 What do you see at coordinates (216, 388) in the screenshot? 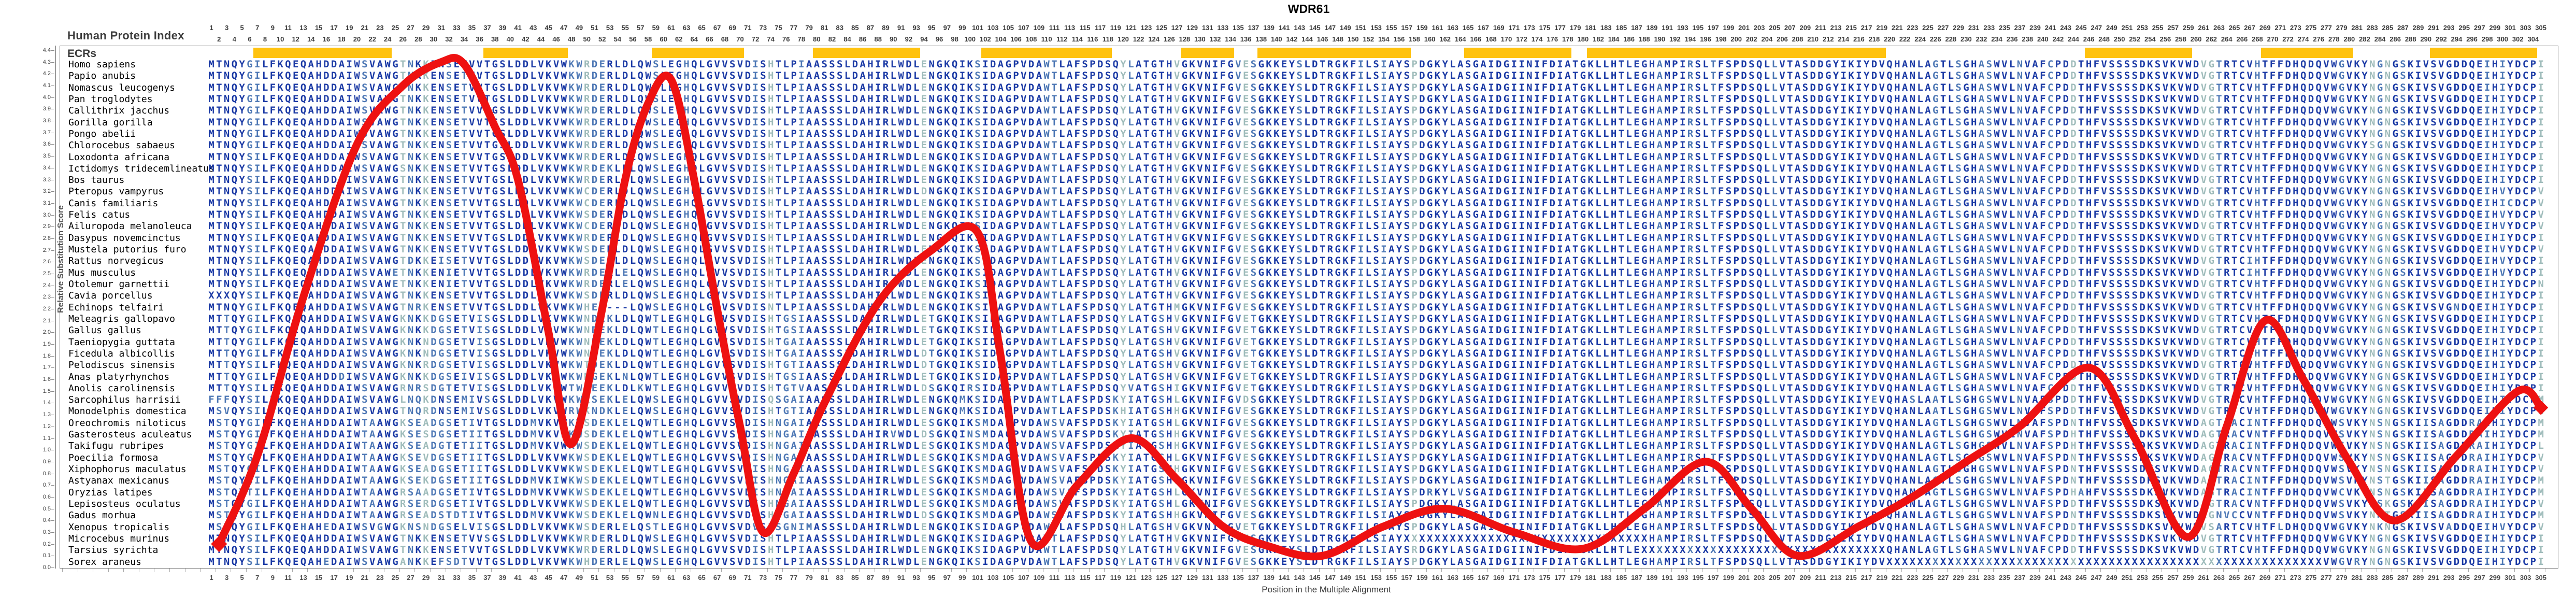
I see `sequence-run: MT` at bounding box center [216, 388].